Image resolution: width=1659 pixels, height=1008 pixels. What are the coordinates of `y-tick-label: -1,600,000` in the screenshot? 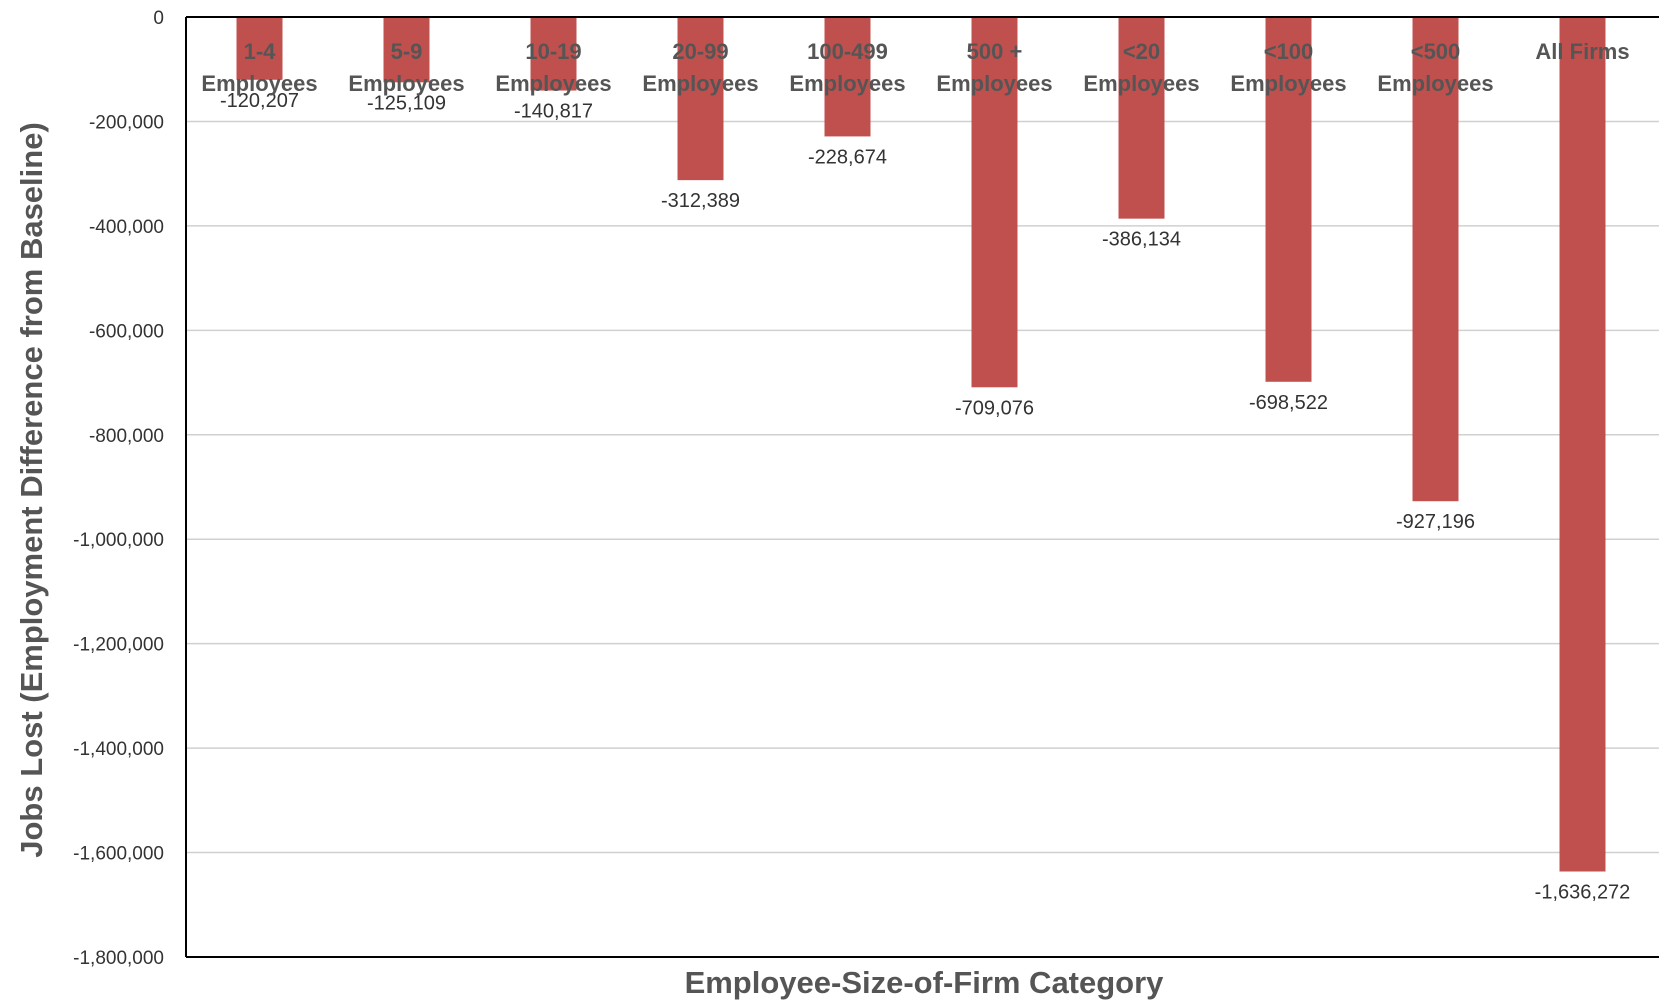 It's located at (118, 854).